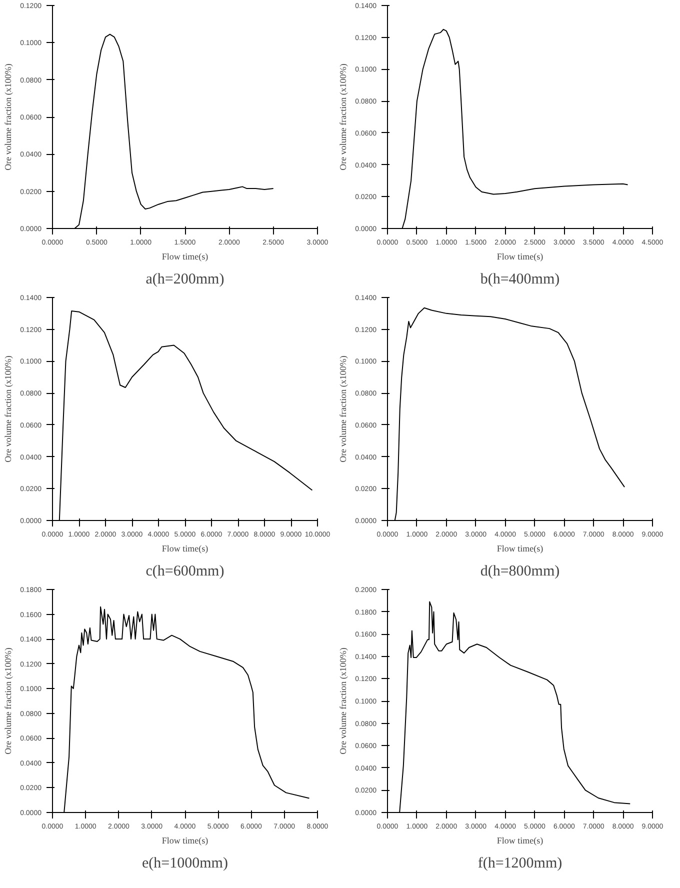  What do you see at coordinates (520, 280) in the screenshot?
I see `text: b(h=400mm)` at bounding box center [520, 280].